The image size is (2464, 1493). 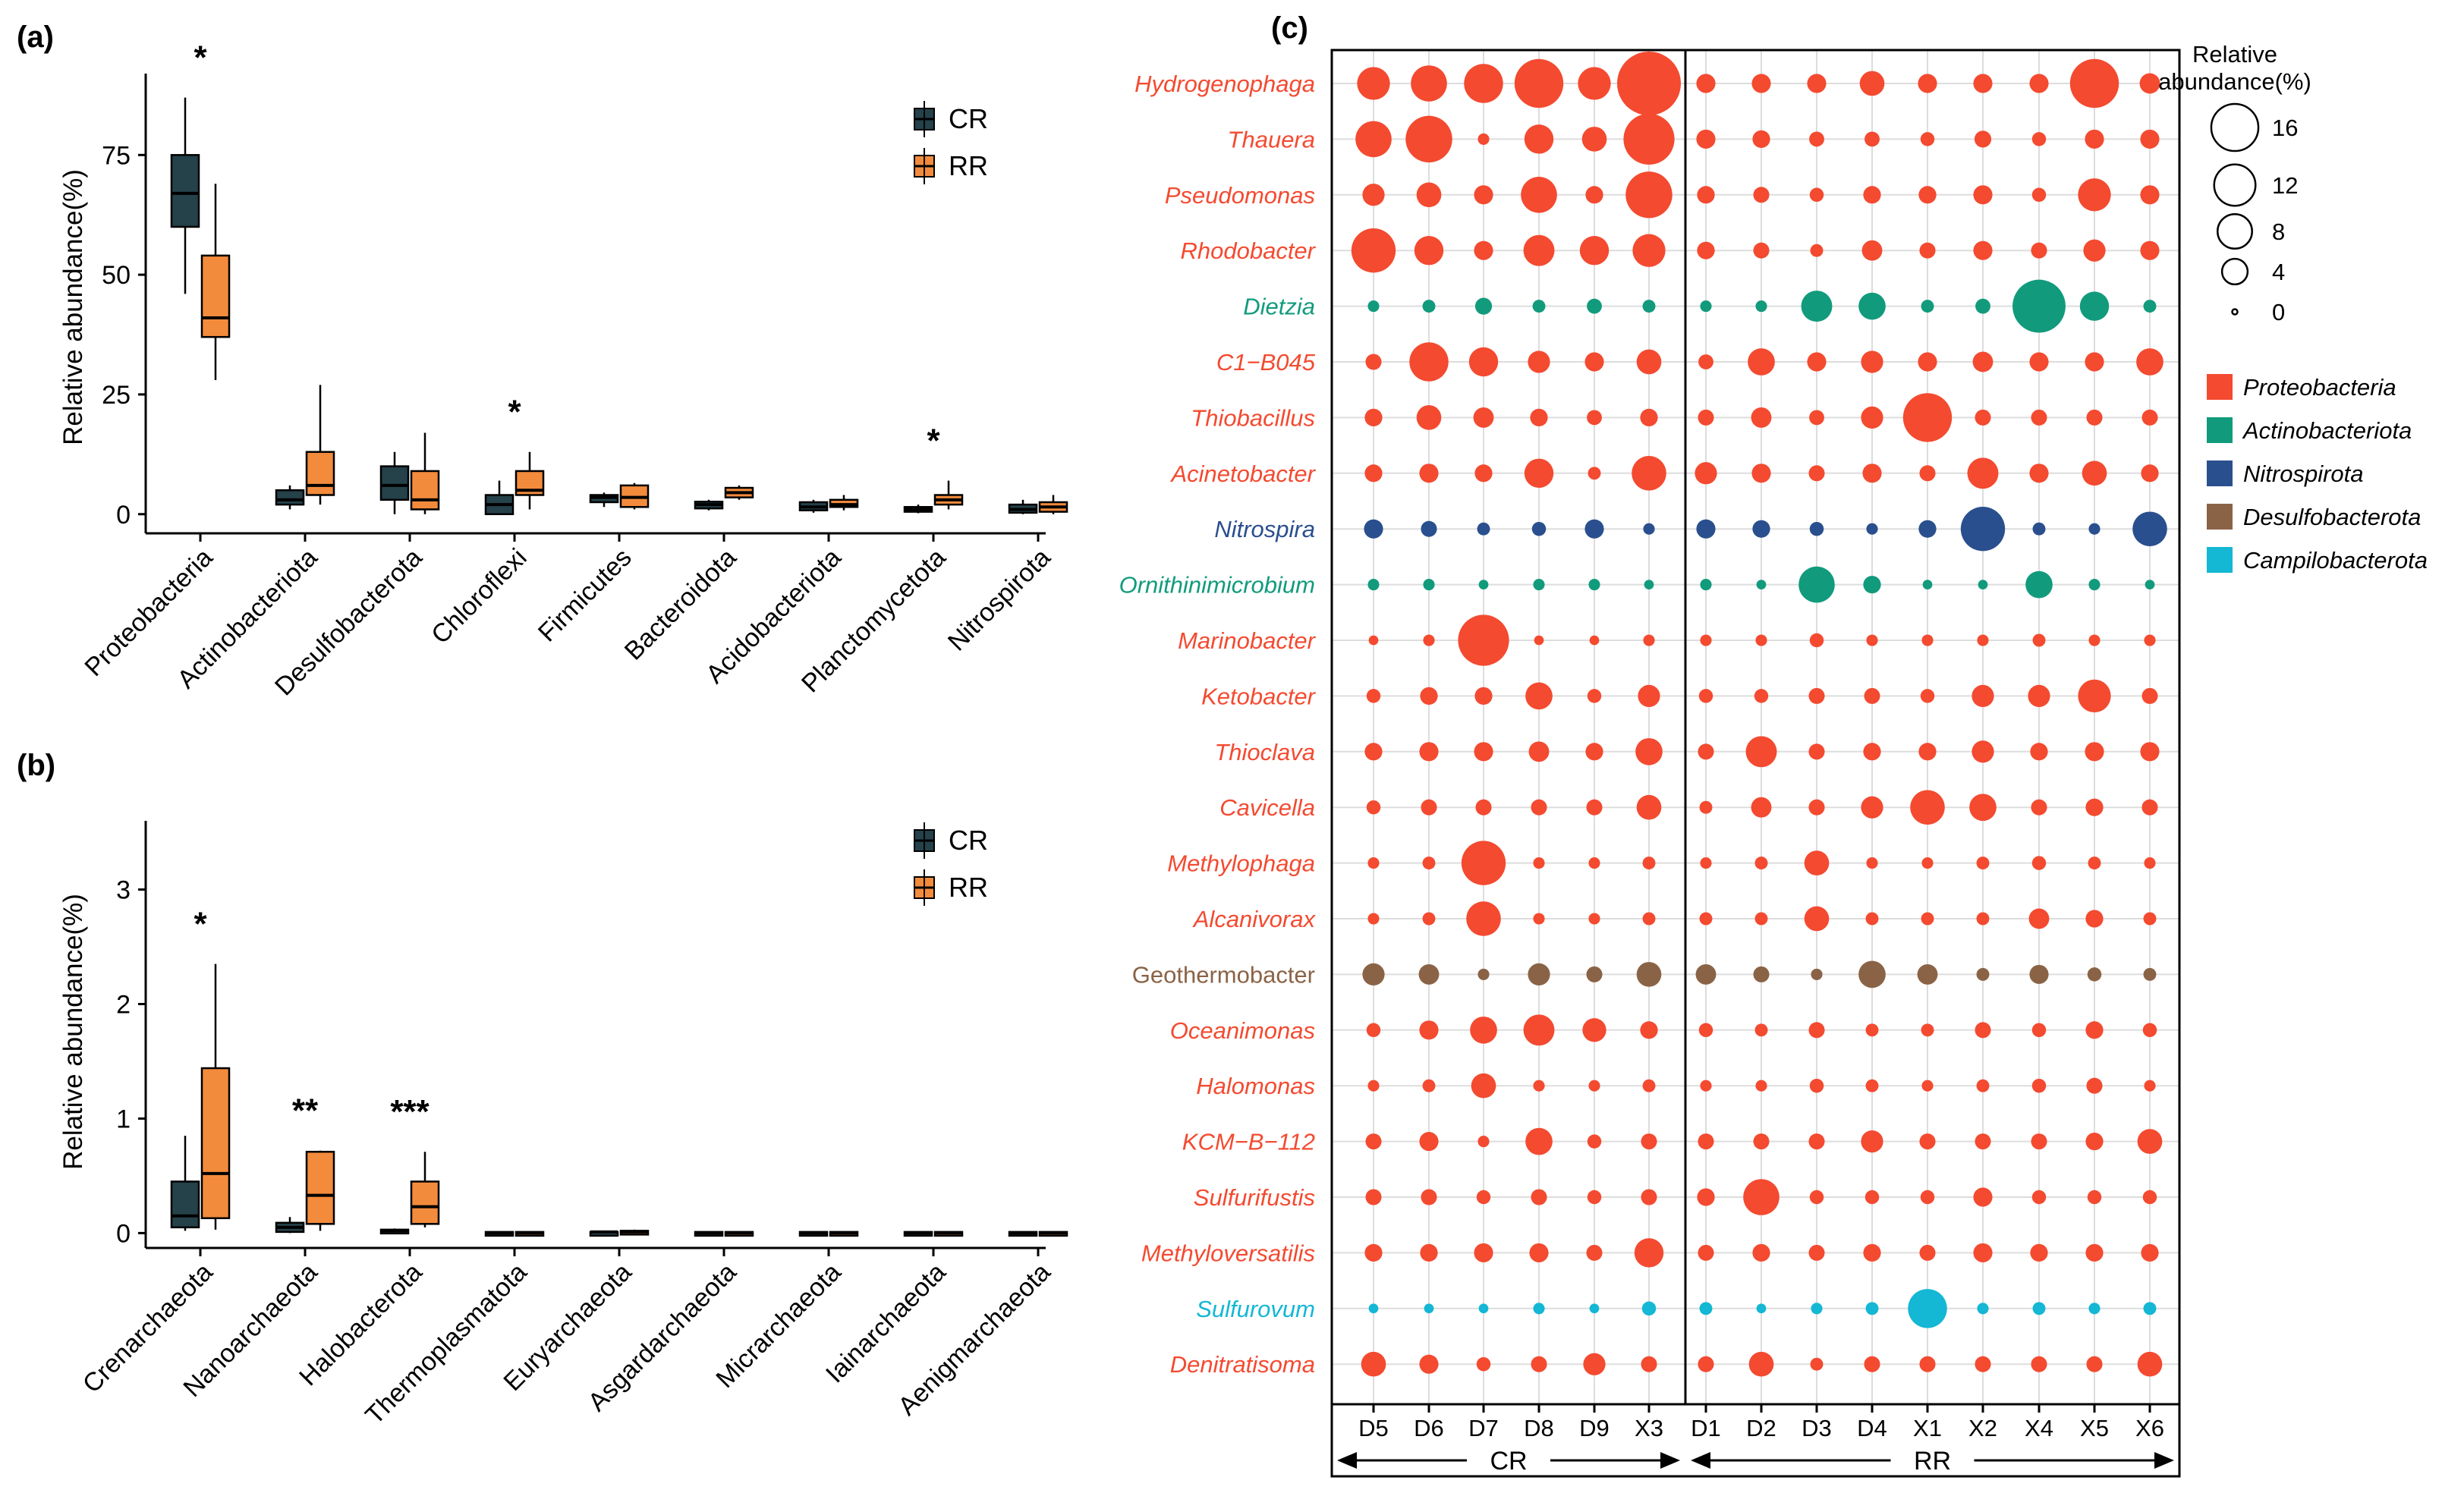 What do you see at coordinates (1595, 641) in the screenshot?
I see `bubble-marinobacter-d9` at bounding box center [1595, 641].